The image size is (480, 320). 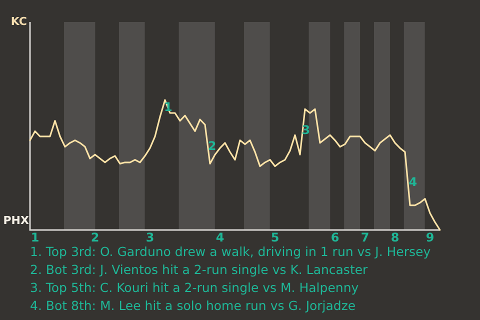 What do you see at coordinates (395, 237) in the screenshot?
I see `x-tick-label: 8` at bounding box center [395, 237].